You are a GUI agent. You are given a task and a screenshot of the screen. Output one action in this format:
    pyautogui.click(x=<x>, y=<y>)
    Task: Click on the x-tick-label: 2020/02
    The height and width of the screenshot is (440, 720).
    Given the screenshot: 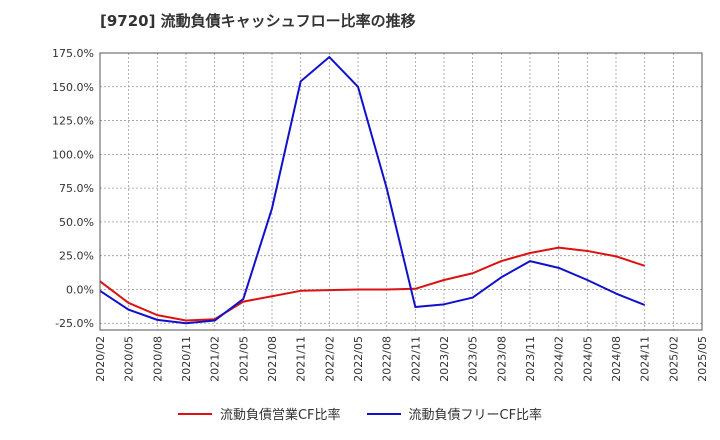 What is the action you would take?
    pyautogui.click(x=100, y=359)
    